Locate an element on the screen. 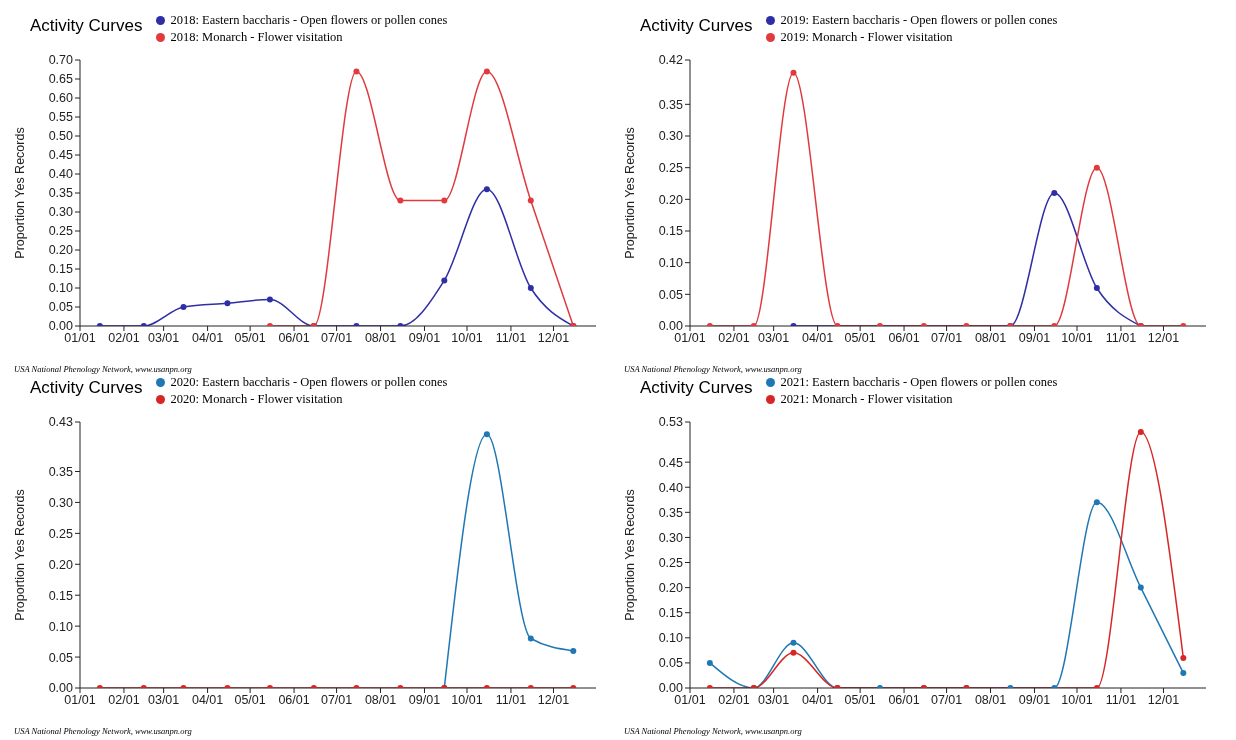  y-tick-label: 0.50 is located at coordinates (61, 136).